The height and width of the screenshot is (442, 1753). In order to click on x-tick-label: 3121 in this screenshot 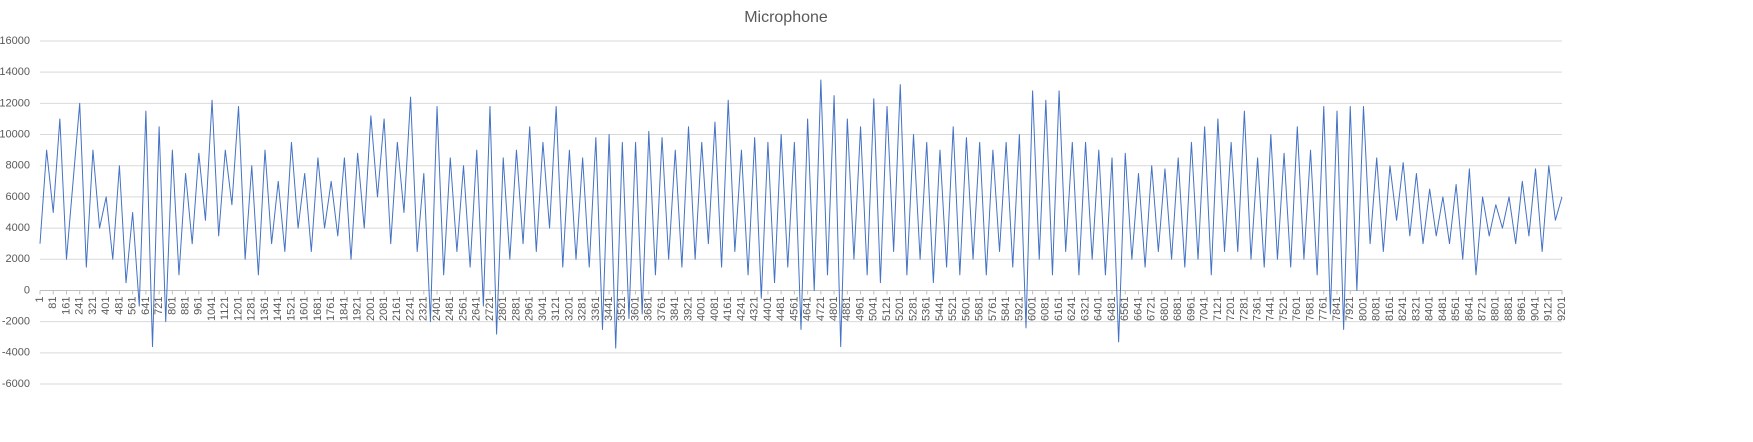, I will do `click(556, 308)`.